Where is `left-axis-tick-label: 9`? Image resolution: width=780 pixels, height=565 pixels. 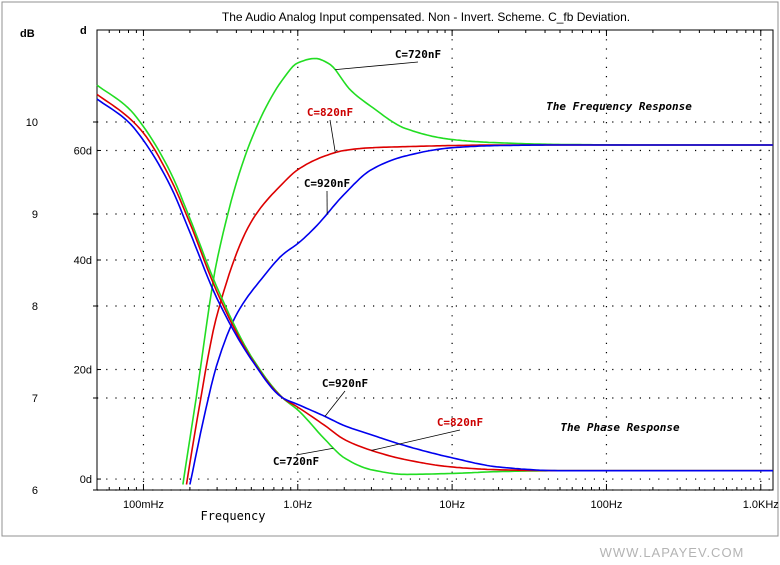
left-axis-tick-label: 9 is located at coordinates (35, 215).